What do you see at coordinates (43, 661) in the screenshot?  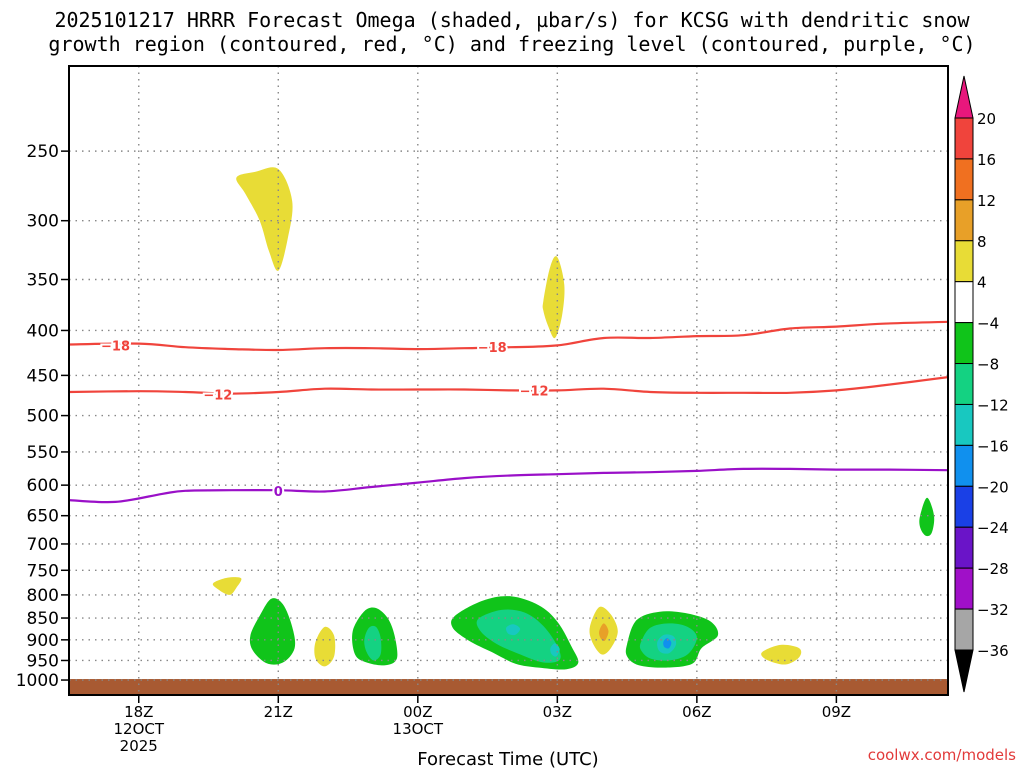 I see `y-tick-label: 950` at bounding box center [43, 661].